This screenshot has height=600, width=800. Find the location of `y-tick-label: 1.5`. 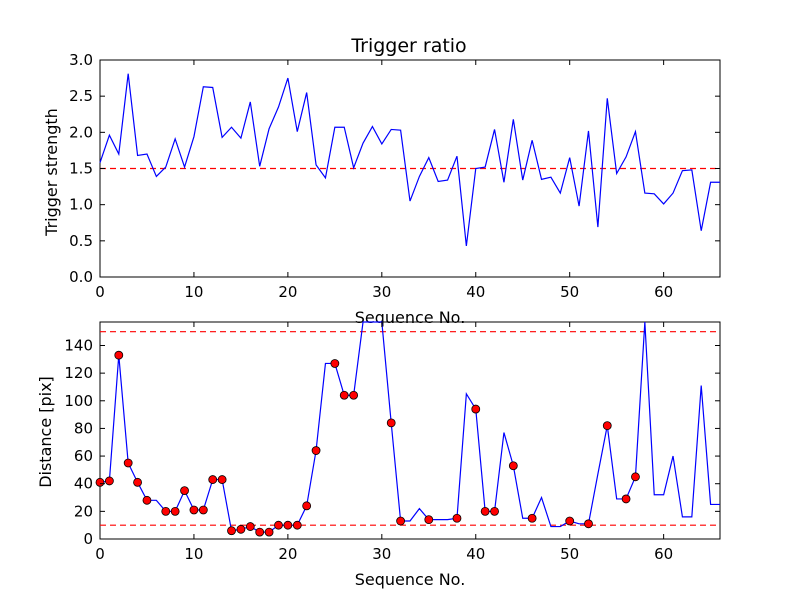

y-tick-label: 1.5 is located at coordinates (81, 169).